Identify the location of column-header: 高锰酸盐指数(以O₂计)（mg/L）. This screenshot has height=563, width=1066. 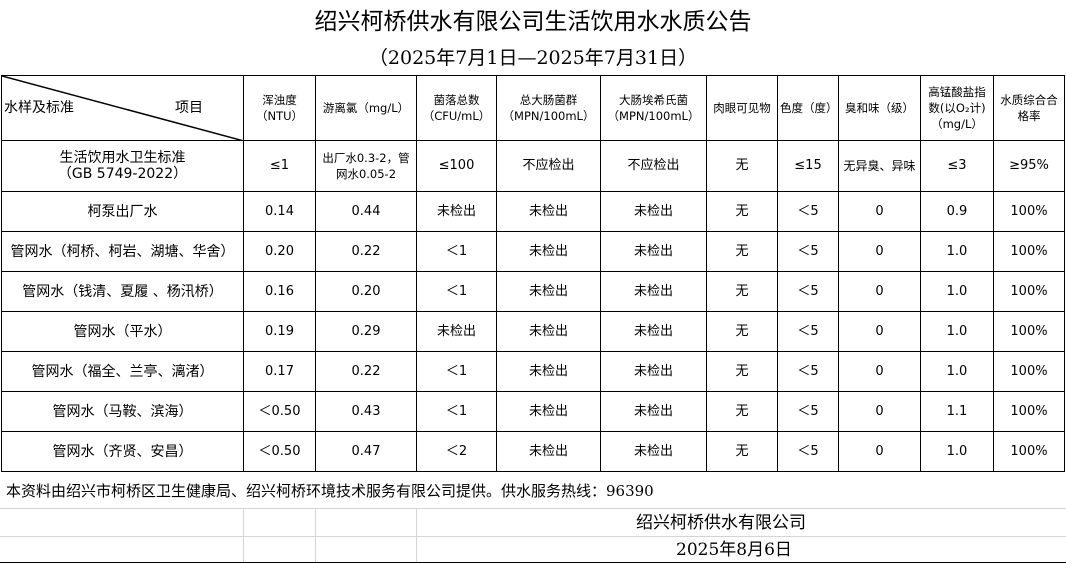
(957, 108).